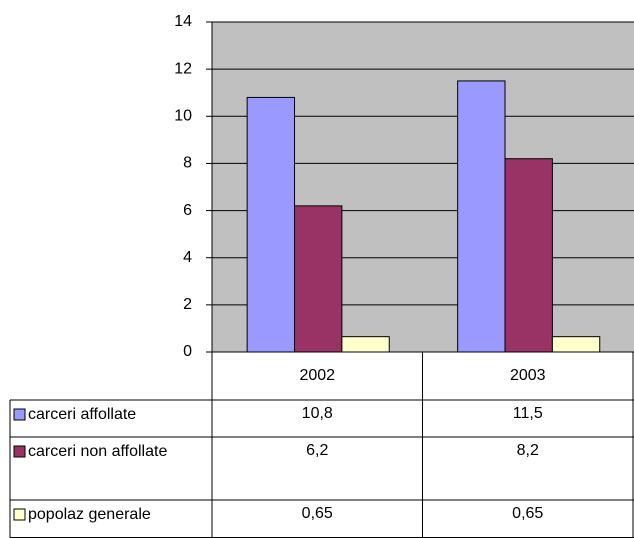  What do you see at coordinates (187, 210) in the screenshot?
I see `y-tick-label: 6` at bounding box center [187, 210].